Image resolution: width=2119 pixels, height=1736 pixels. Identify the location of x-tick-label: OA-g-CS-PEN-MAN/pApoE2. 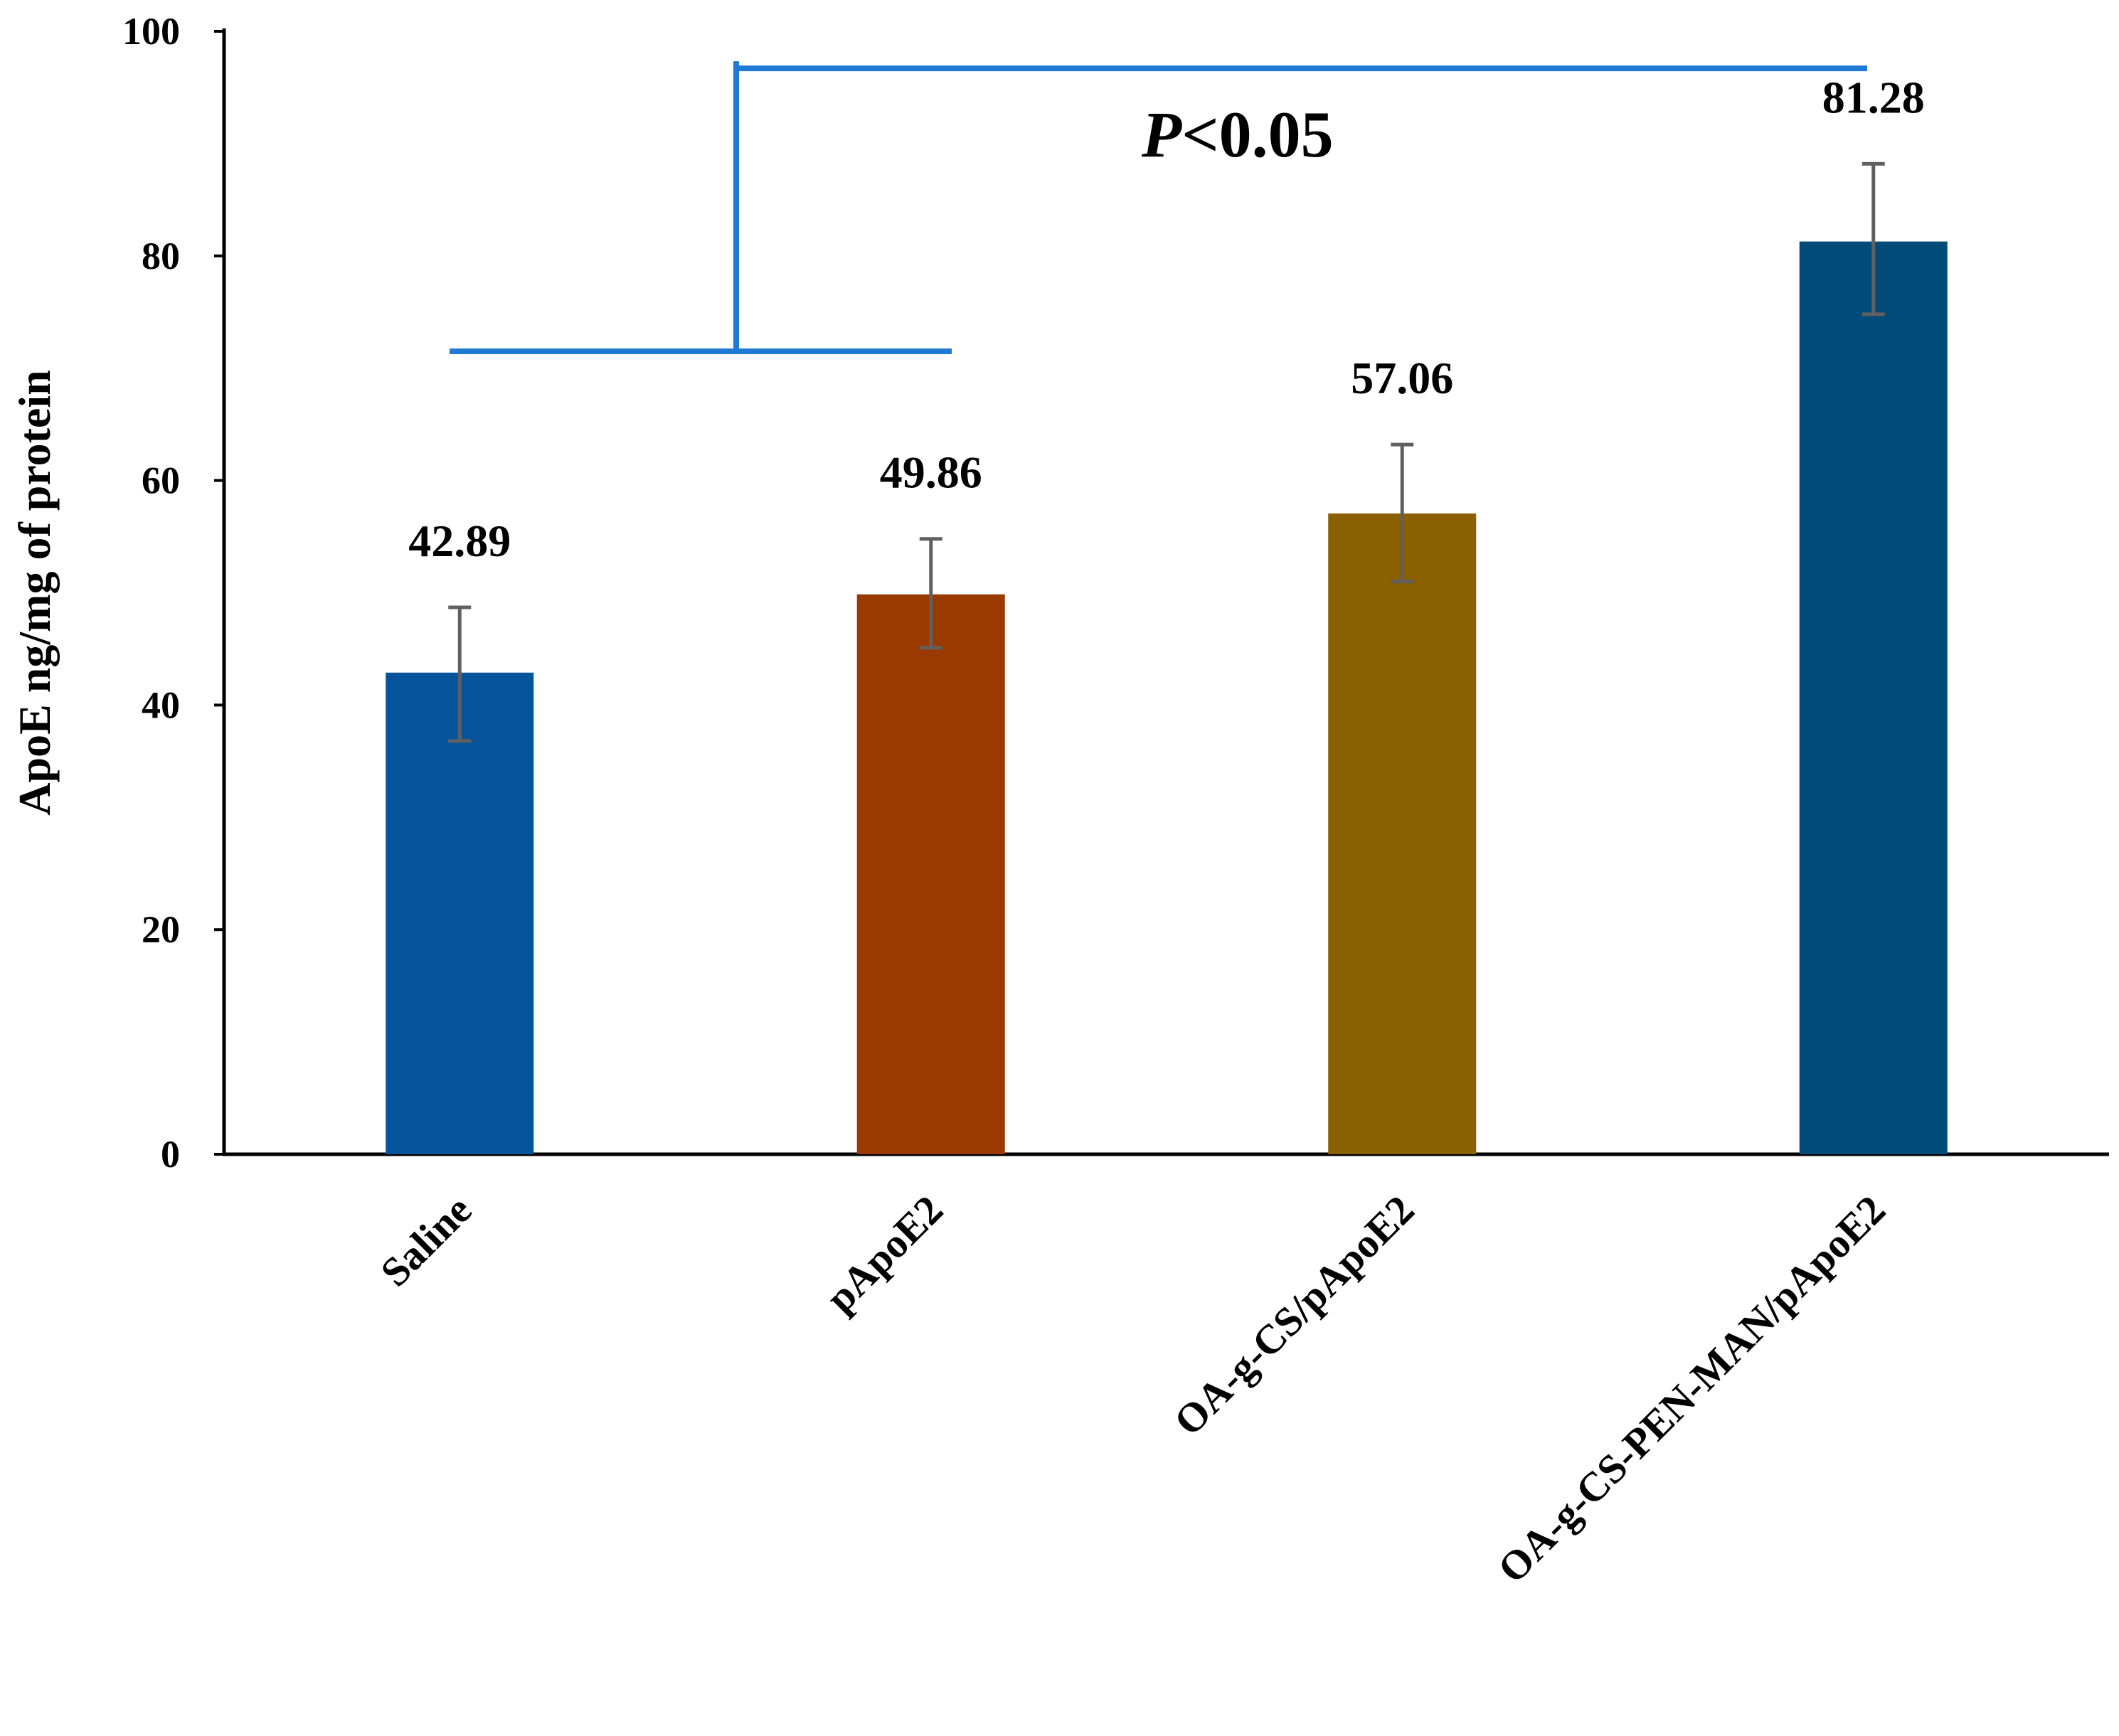
(1691, 1389).